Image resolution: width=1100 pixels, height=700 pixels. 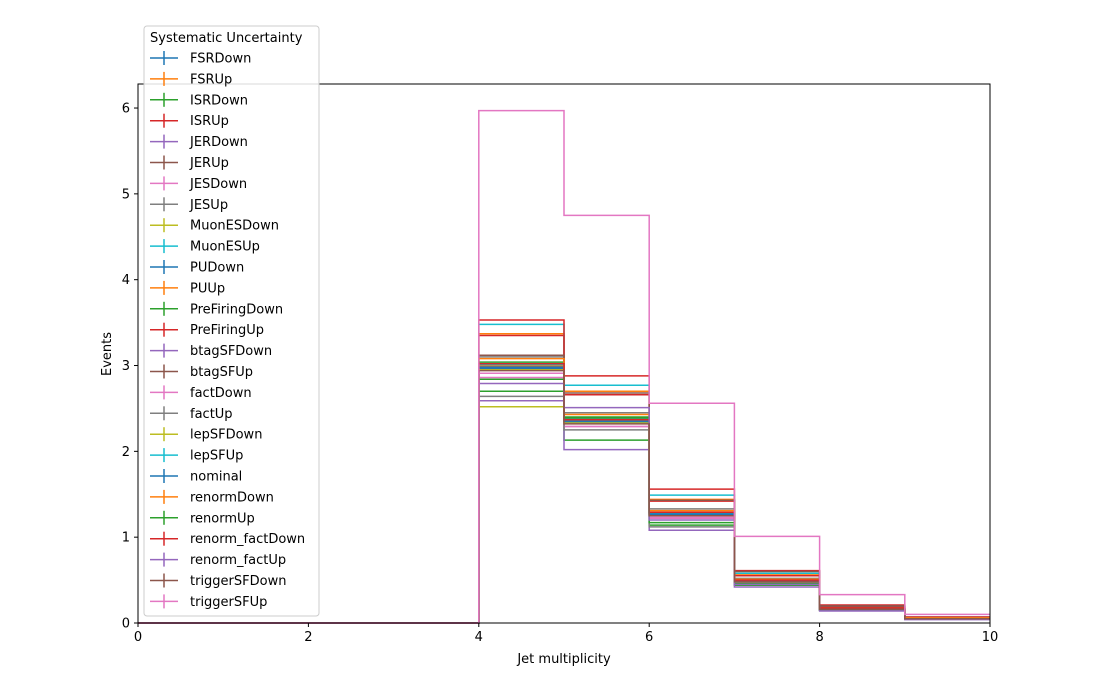 What do you see at coordinates (220, 59) in the screenshot?
I see `legend-label: FSRDown` at bounding box center [220, 59].